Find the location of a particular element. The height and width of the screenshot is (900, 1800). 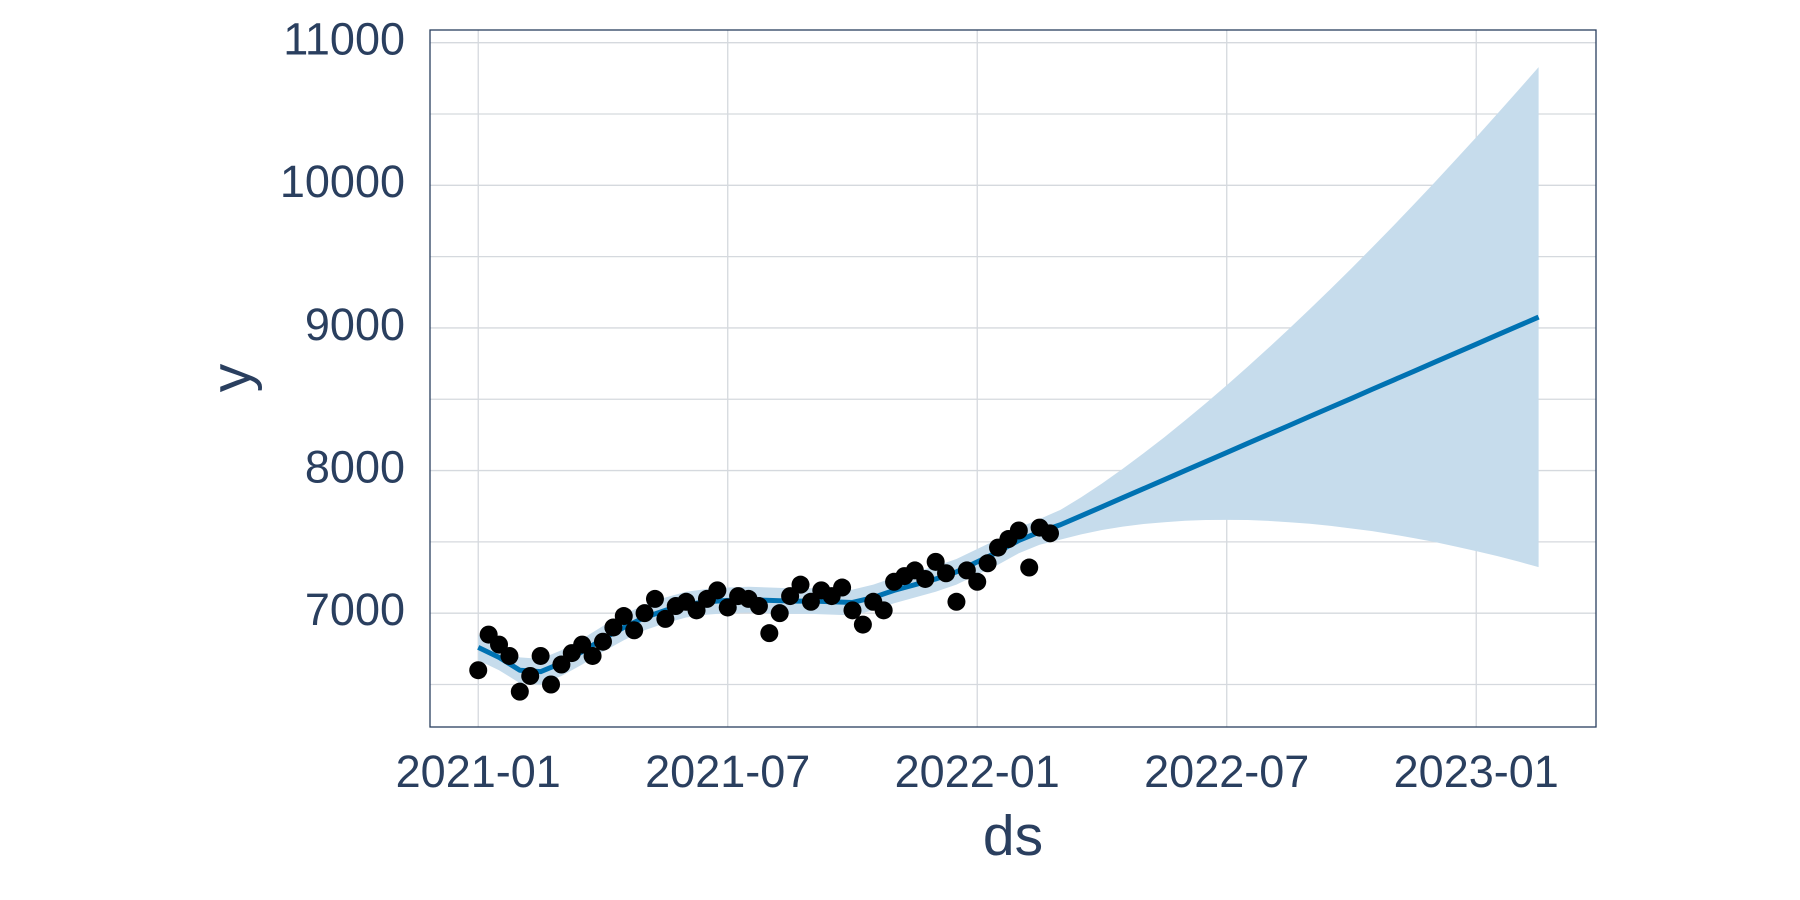

x-tick-label: 2023-01 is located at coordinates (1476, 771).